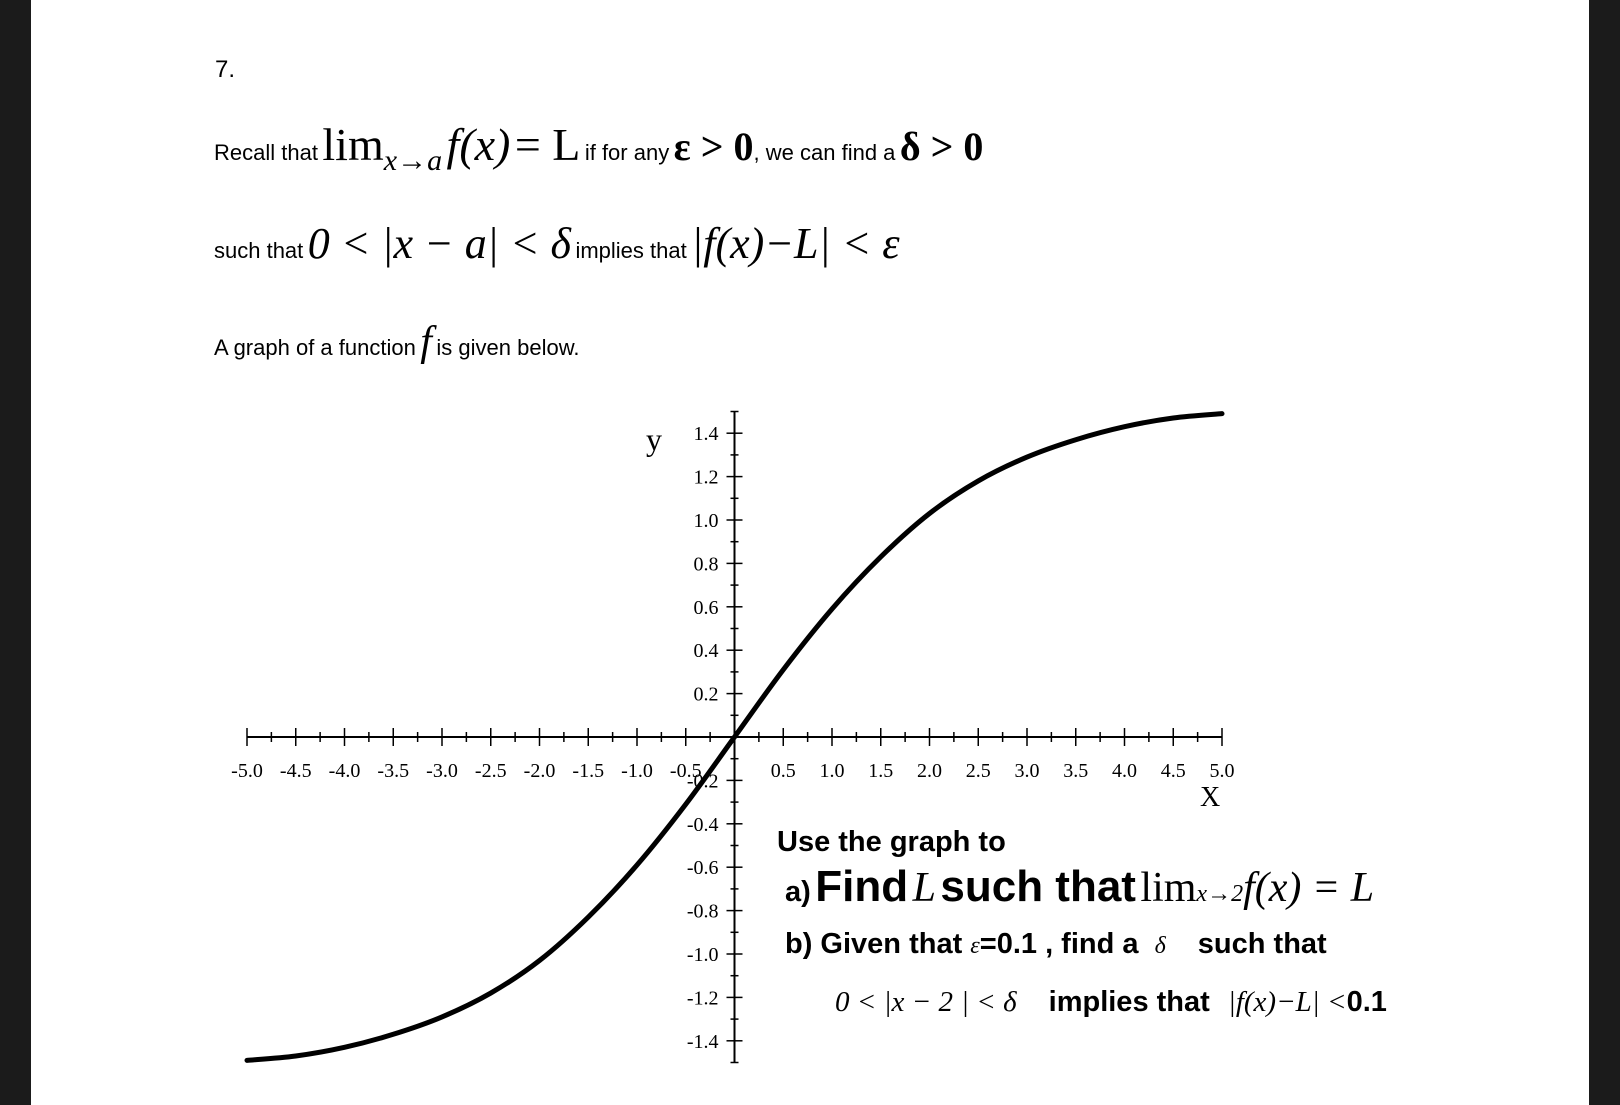 The width and height of the screenshot is (1620, 1105). Describe the element at coordinates (491, 771) in the screenshot. I see `x-tick-label: -2.5` at that location.